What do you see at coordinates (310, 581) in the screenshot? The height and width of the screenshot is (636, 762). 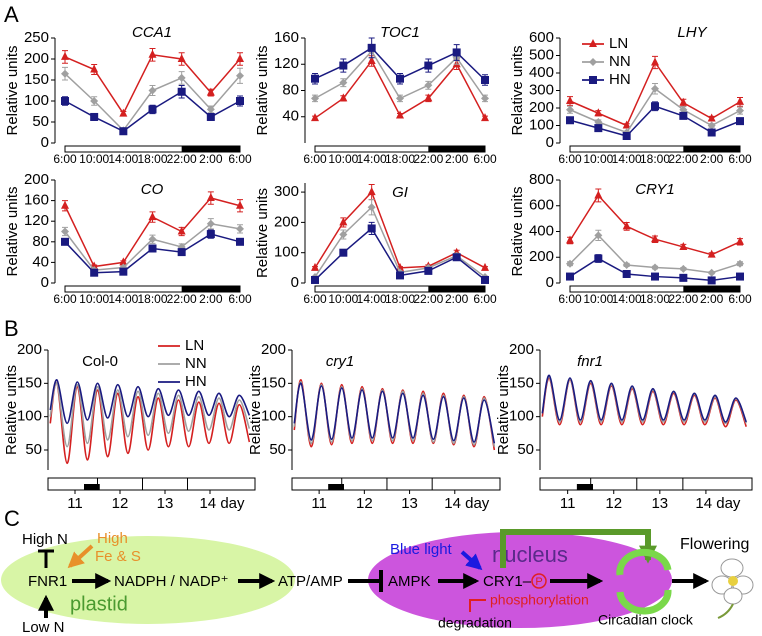 I see `label: ATP/AMP` at bounding box center [310, 581].